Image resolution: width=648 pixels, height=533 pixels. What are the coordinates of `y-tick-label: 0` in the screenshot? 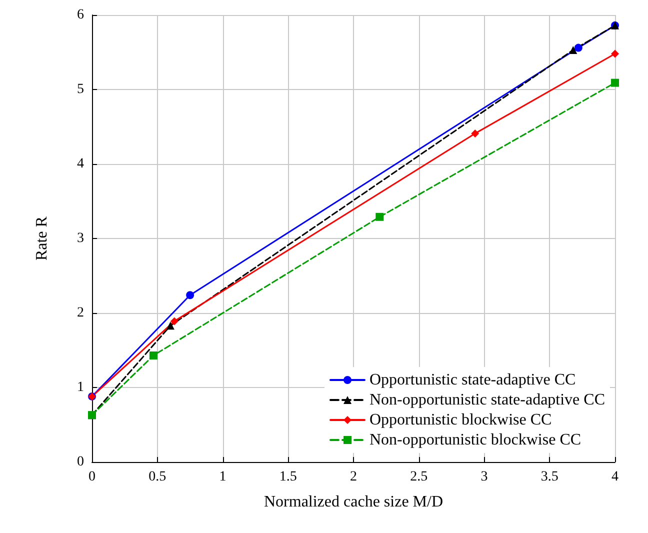 It's located at (80, 462).